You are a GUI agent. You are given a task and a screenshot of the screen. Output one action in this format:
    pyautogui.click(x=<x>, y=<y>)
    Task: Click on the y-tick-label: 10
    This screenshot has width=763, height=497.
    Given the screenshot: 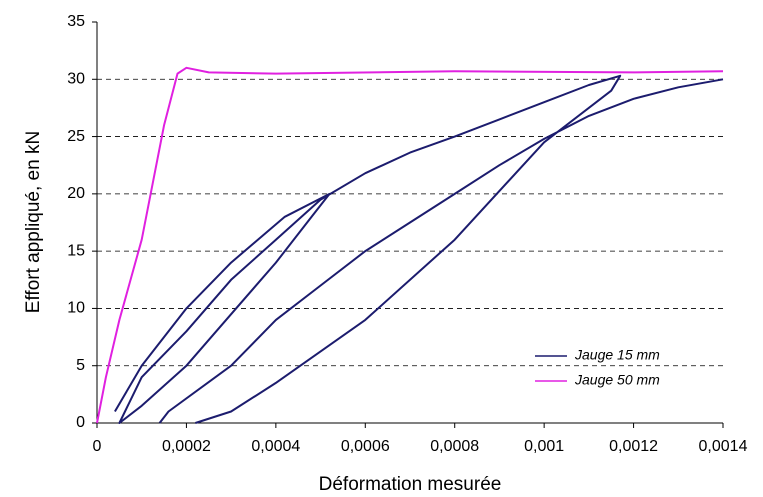 What is the action you would take?
    pyautogui.click(x=76, y=308)
    